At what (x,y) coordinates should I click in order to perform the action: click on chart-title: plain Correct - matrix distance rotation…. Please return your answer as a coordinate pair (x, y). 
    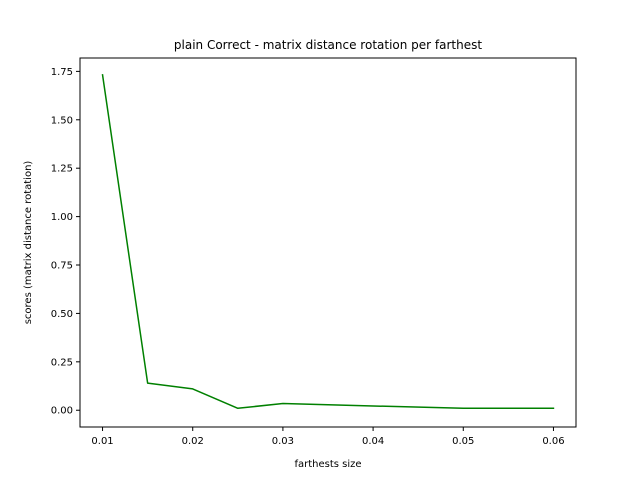
    Looking at the image, I should click on (328, 45).